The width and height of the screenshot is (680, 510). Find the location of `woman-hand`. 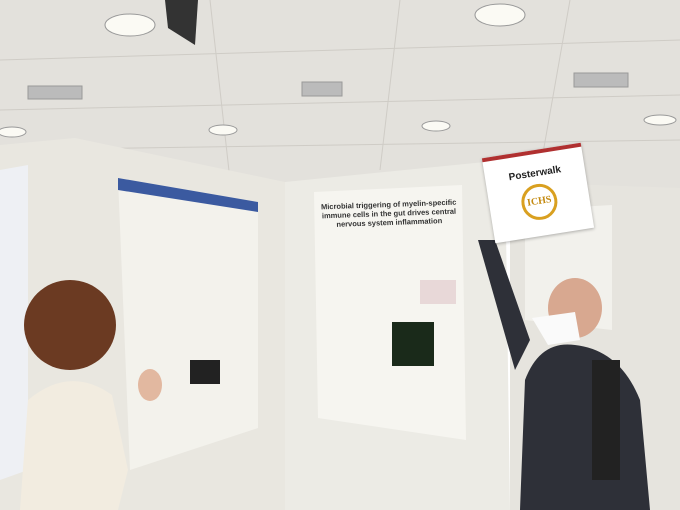

woman-hand is located at coordinates (150, 385).